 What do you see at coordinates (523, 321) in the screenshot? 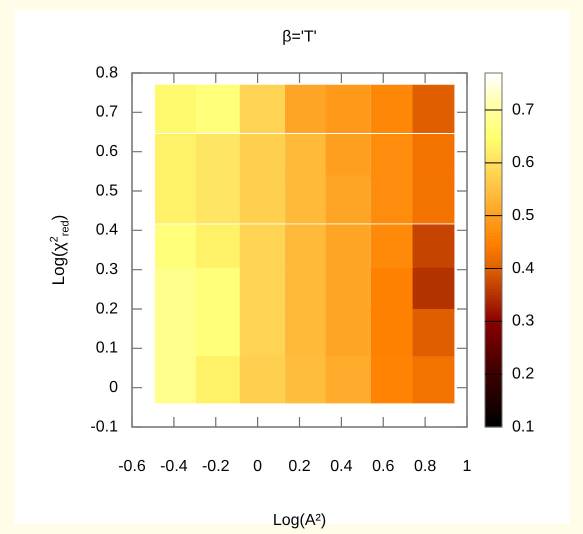
I see `color-bar-label: 0.3` at bounding box center [523, 321].